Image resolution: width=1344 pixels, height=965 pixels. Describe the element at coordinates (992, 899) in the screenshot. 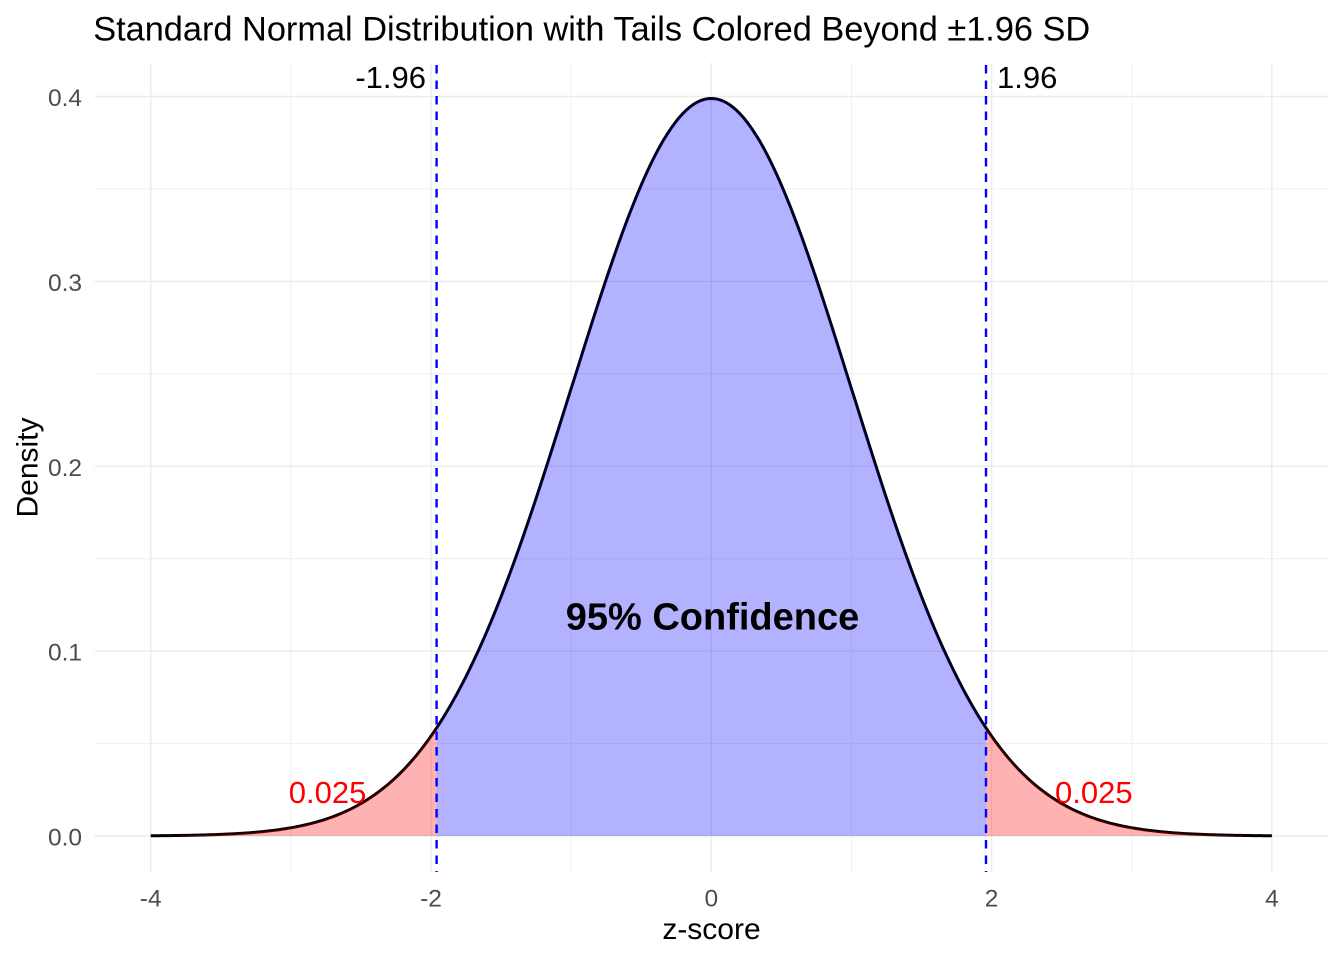

I see `svg-text: 2` at that location.